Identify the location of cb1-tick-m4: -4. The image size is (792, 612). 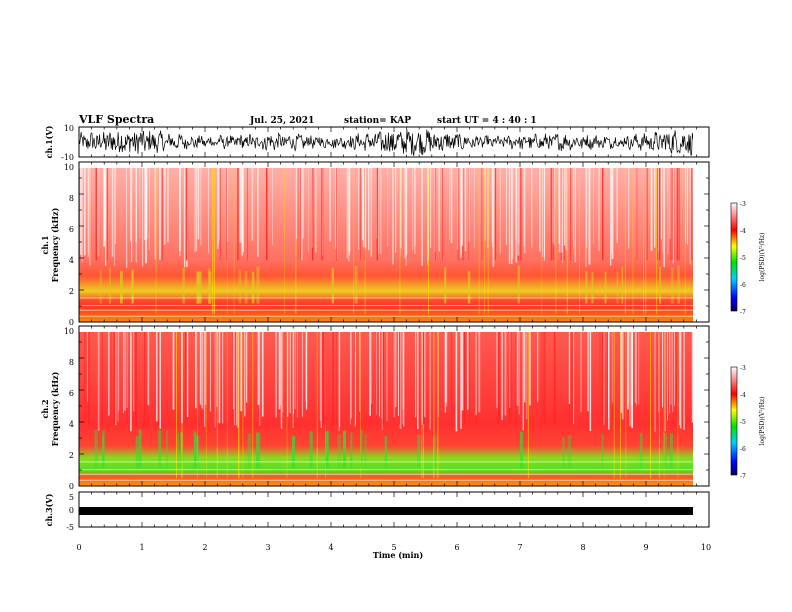
(743, 231).